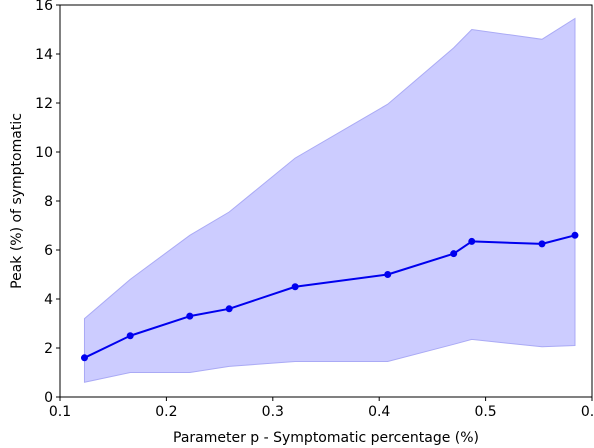 This screenshot has width=594, height=448. I want to click on y-axis-ticks: 0 2 4 6 8 10 12 14 16, so click(47, 203).